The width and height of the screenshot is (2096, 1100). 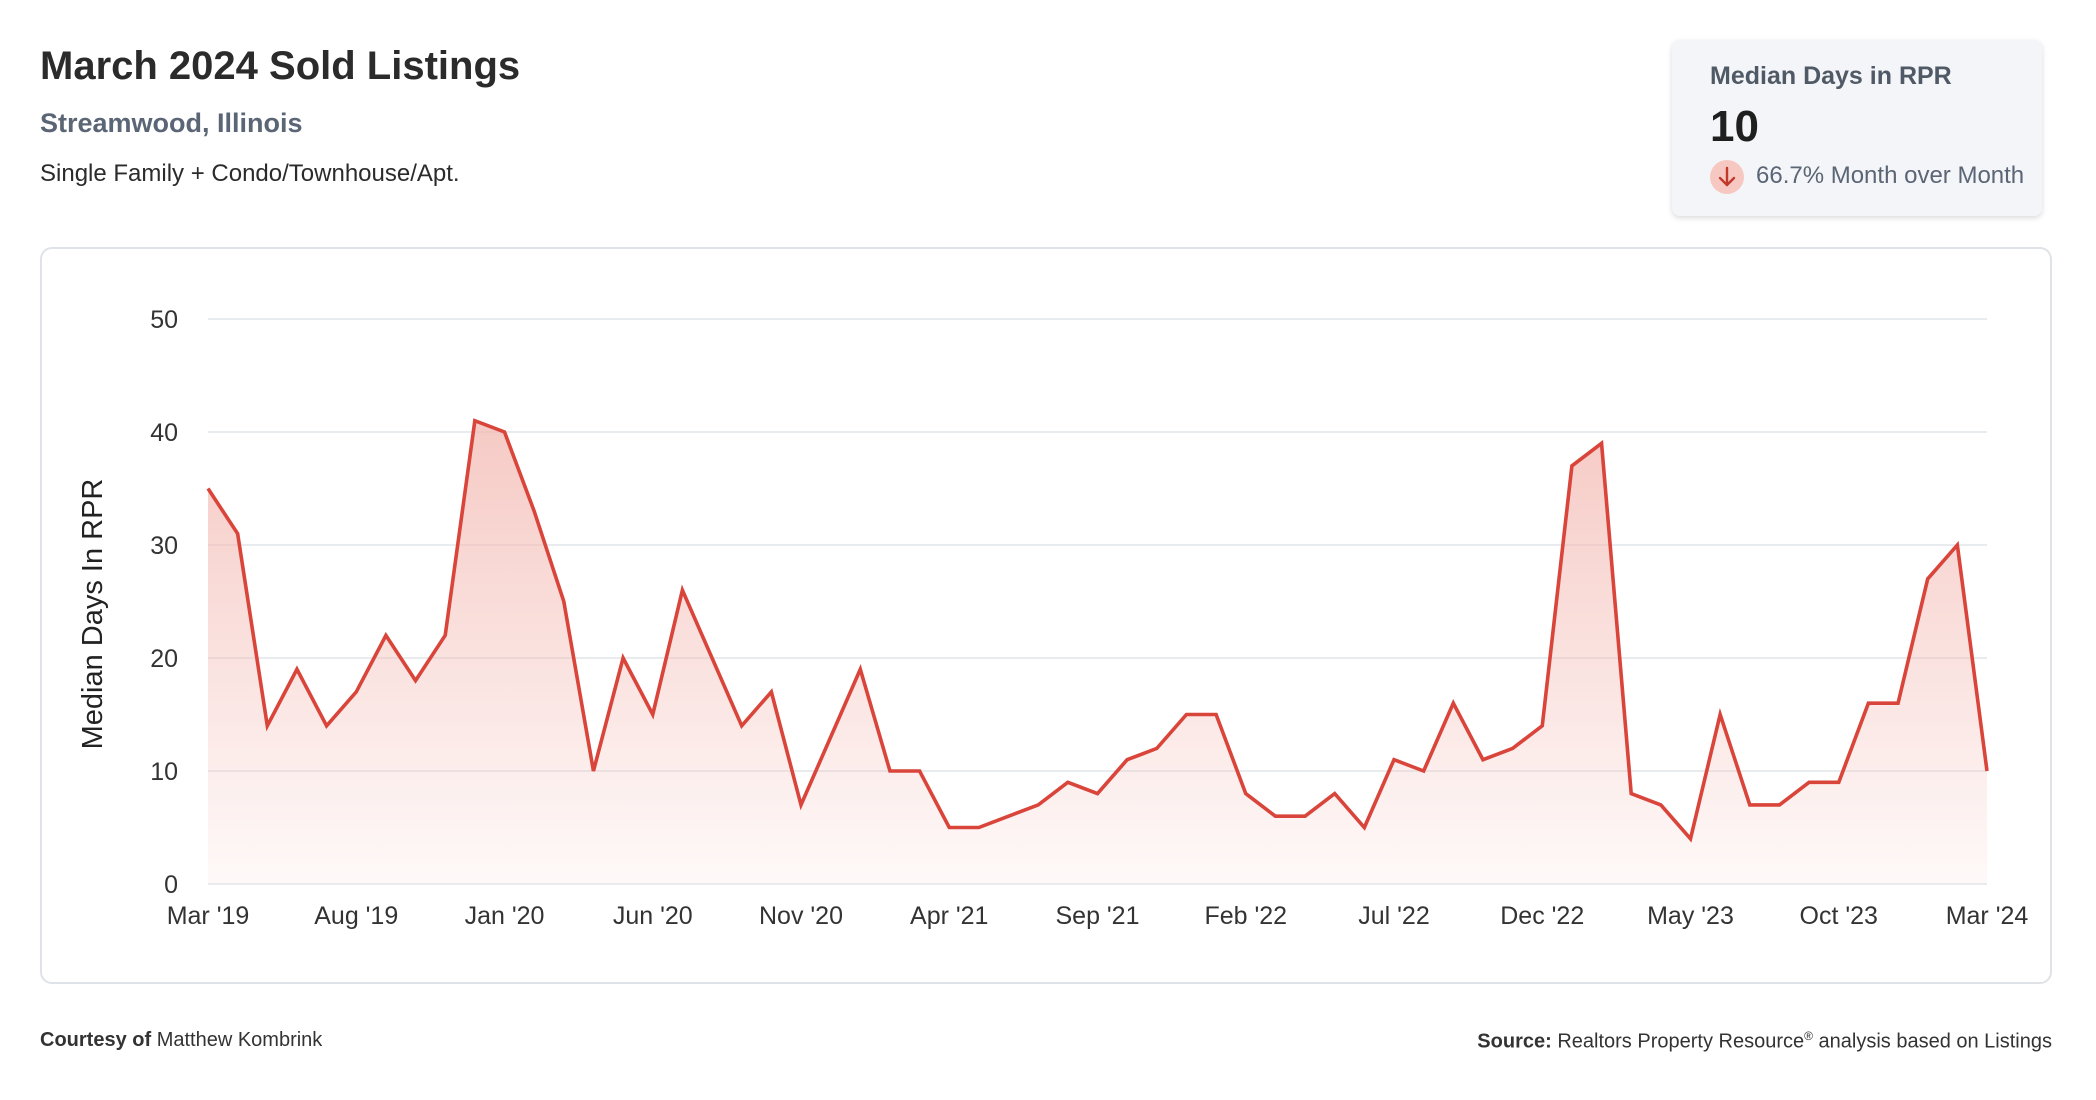 What do you see at coordinates (164, 772) in the screenshot?
I see `y-tick-label: 10` at bounding box center [164, 772].